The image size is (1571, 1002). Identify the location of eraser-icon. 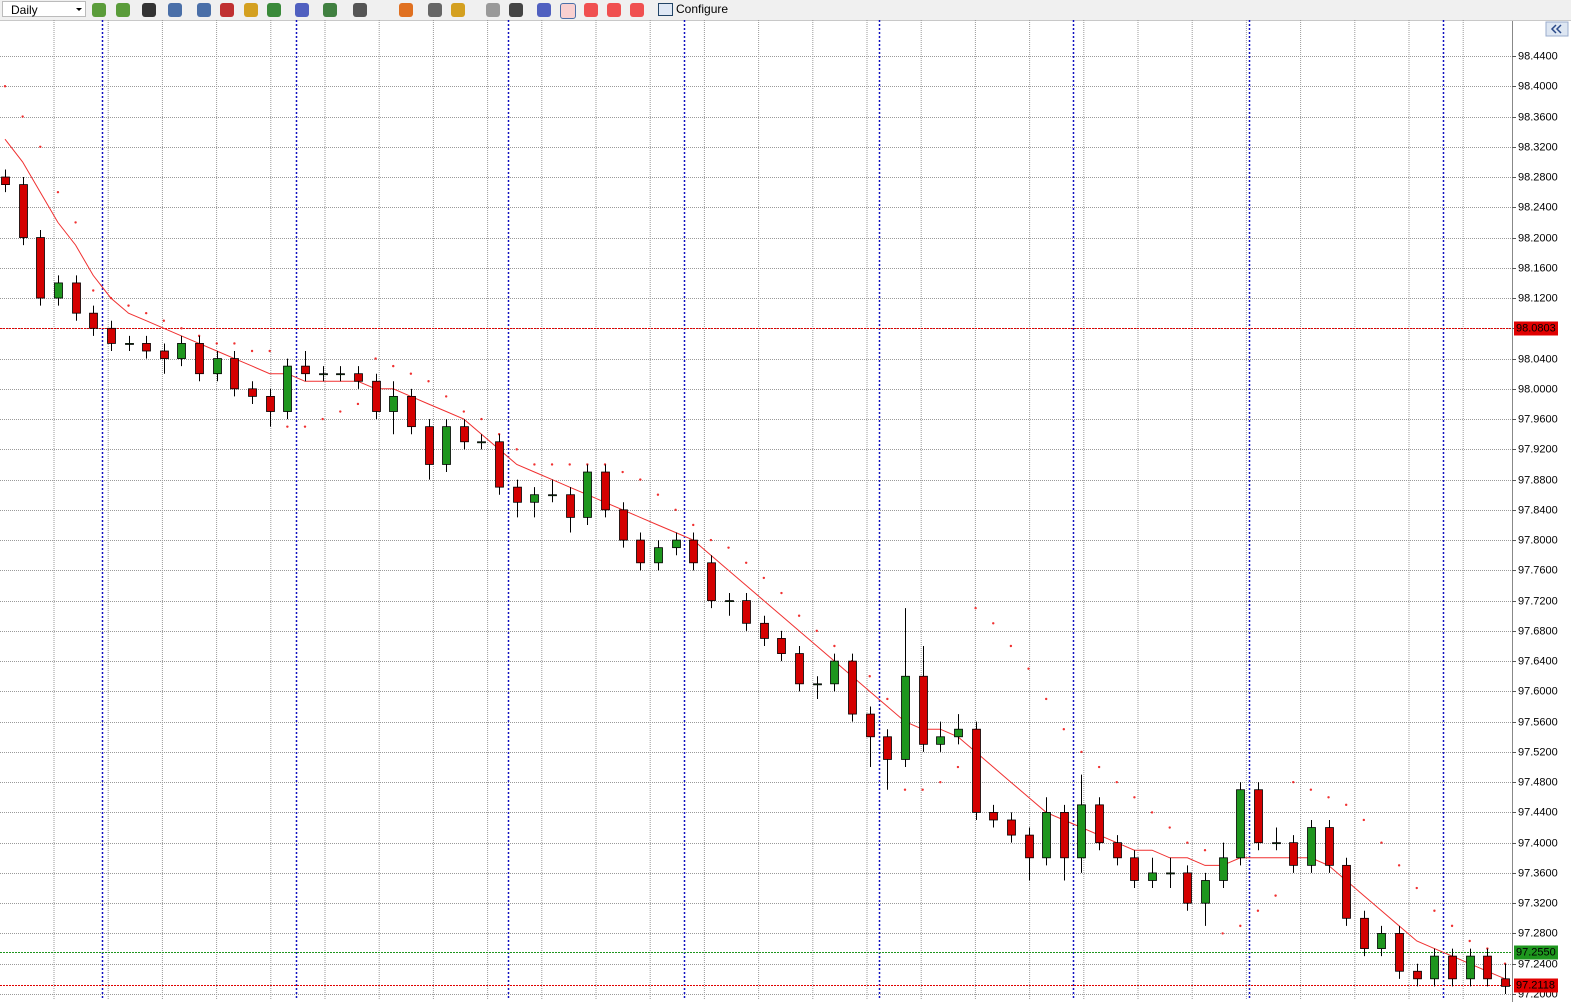
(516, 10).